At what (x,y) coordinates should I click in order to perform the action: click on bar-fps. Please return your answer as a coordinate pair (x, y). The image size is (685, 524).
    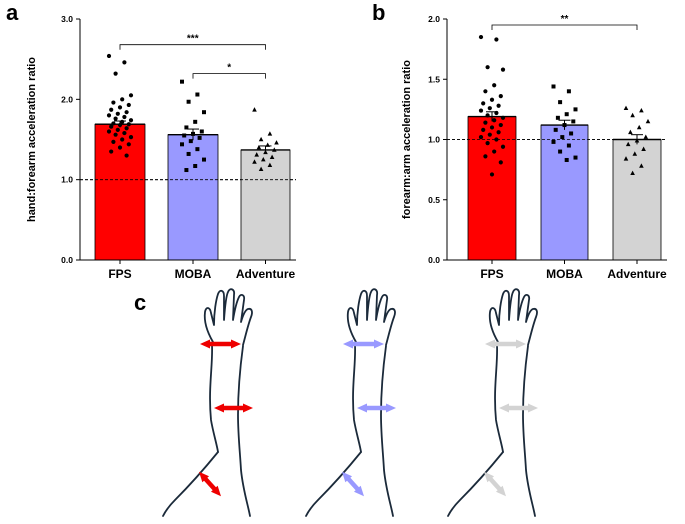
    Looking at the image, I should click on (492, 188).